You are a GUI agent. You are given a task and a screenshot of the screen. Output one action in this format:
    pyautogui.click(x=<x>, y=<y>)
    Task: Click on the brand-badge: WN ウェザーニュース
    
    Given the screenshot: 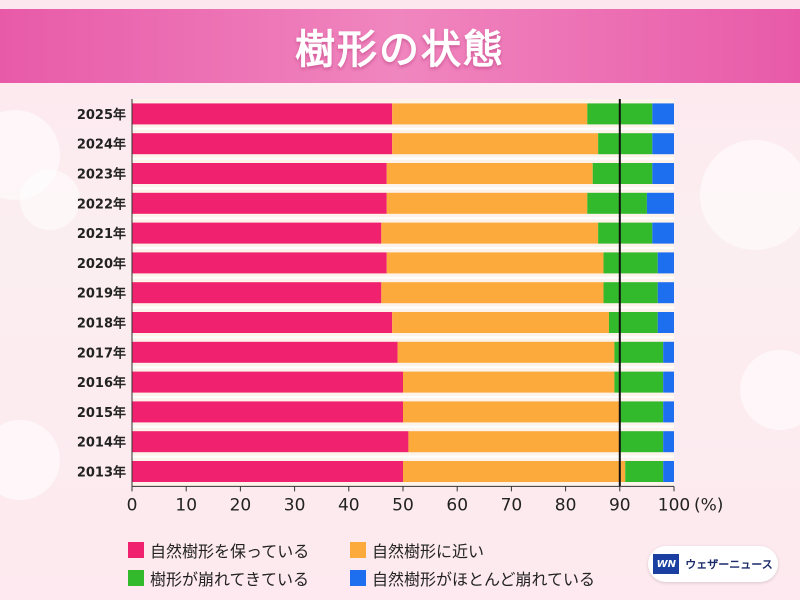 What is the action you would take?
    pyautogui.click(x=713, y=564)
    